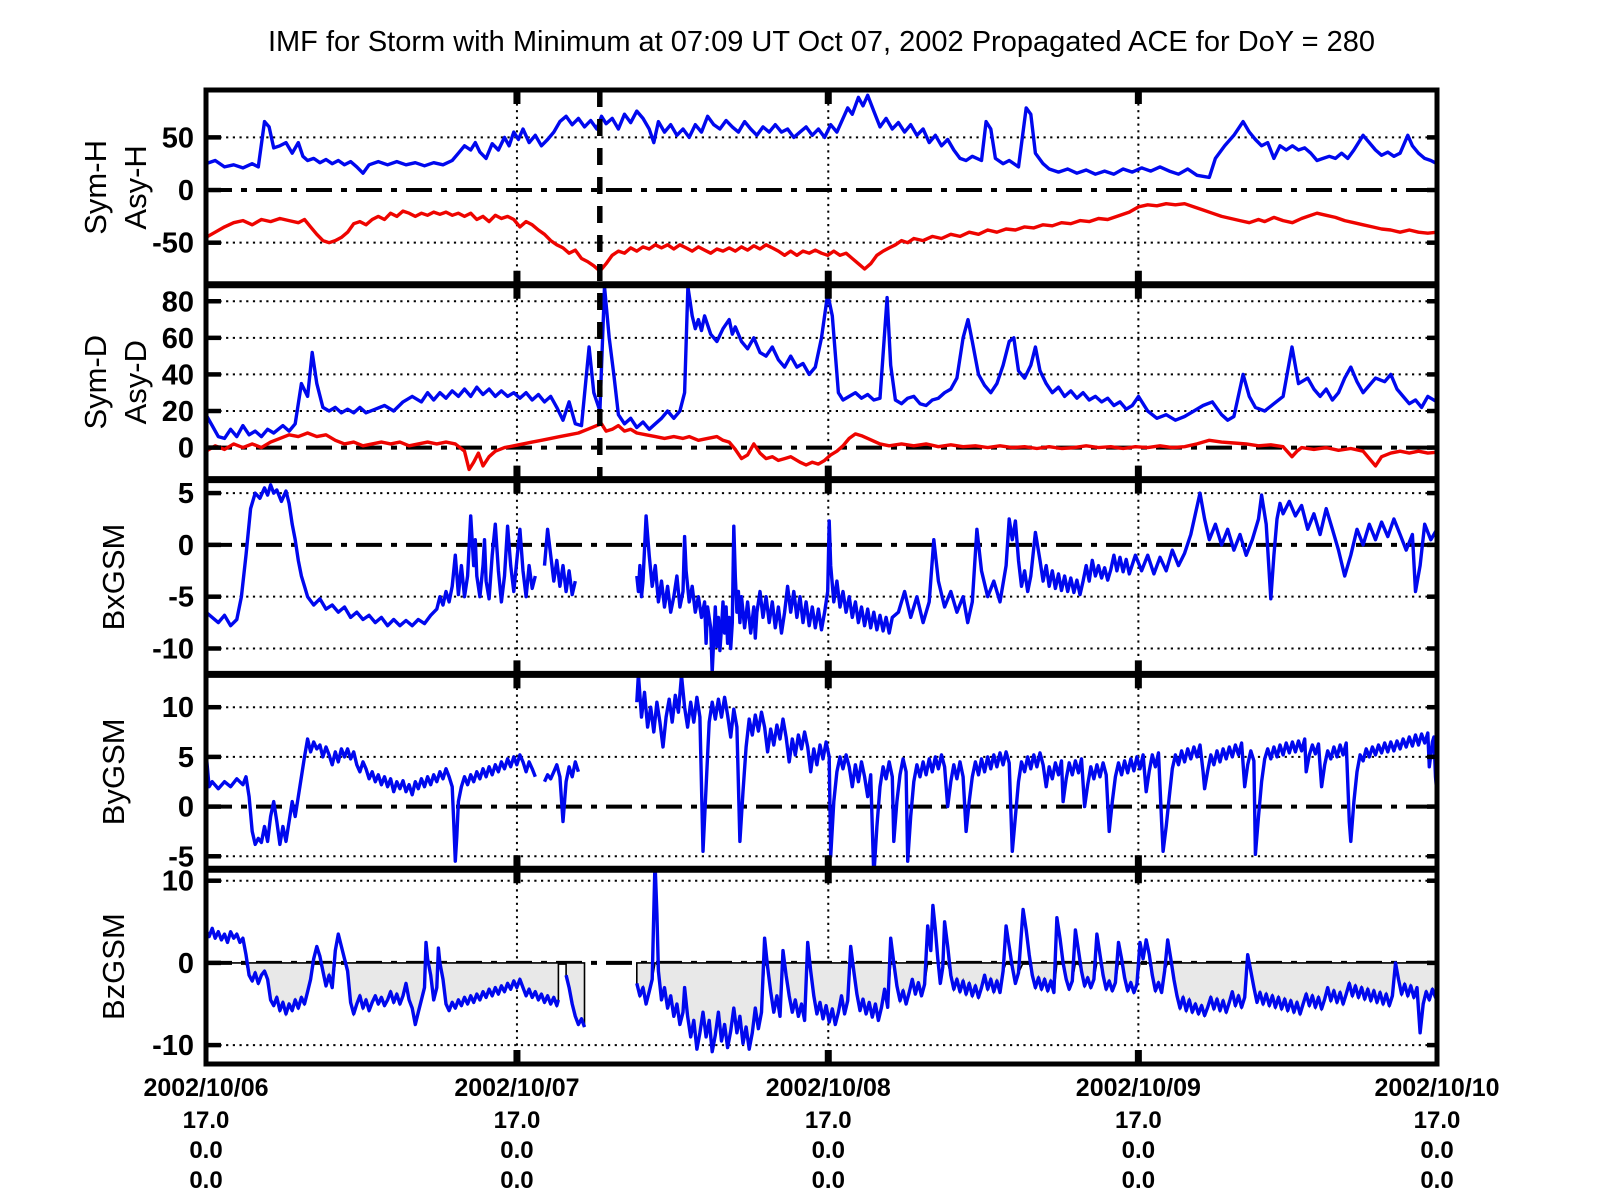 The height and width of the screenshot is (1200, 1601). I want to click on date-label: 2002/10/06, so click(205, 1088).